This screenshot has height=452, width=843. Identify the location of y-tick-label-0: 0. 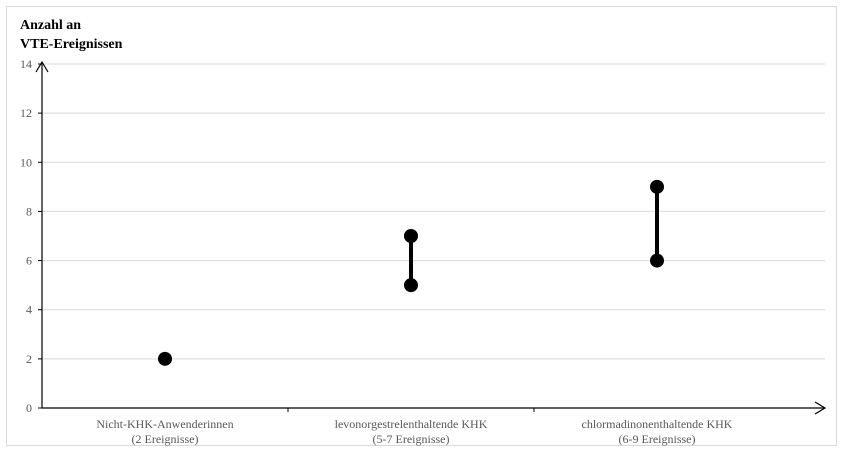
(29, 408).